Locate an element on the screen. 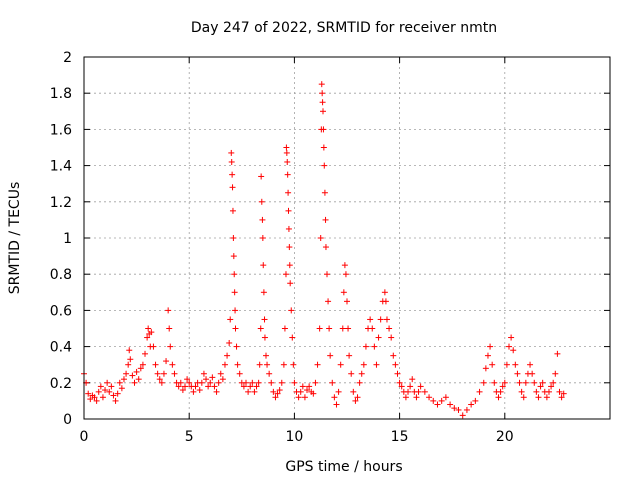 The width and height of the screenshot is (640, 480). x-tick-label: 5 is located at coordinates (189, 437).